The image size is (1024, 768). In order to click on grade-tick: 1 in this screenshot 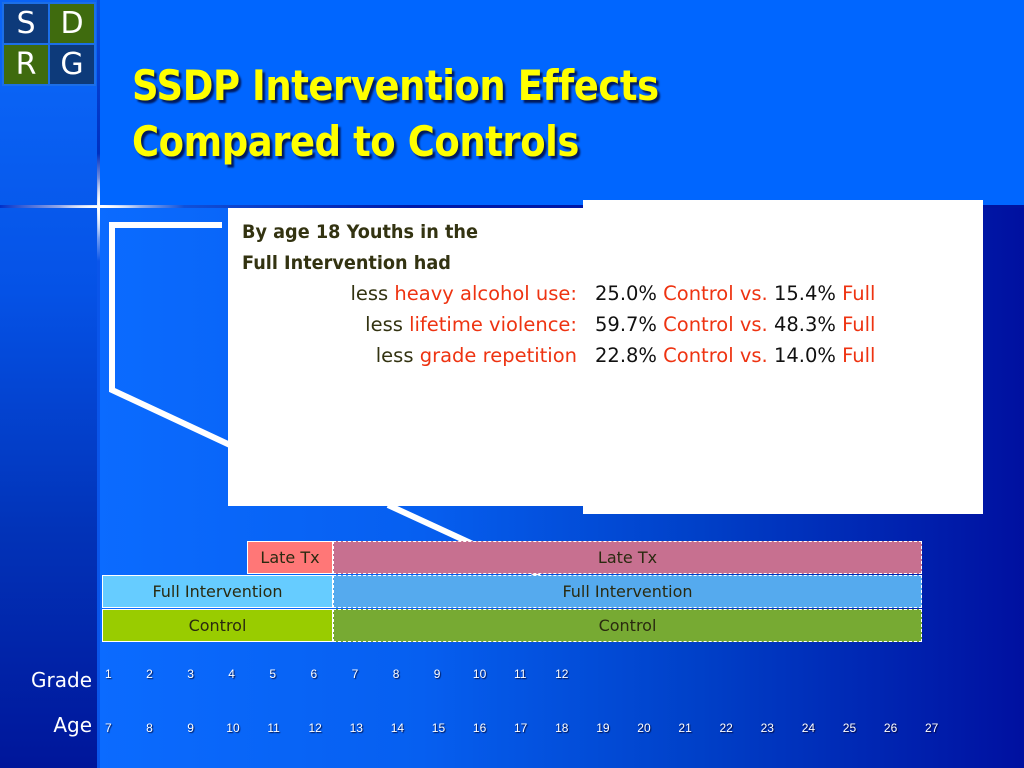, I will do `click(108, 674)`.